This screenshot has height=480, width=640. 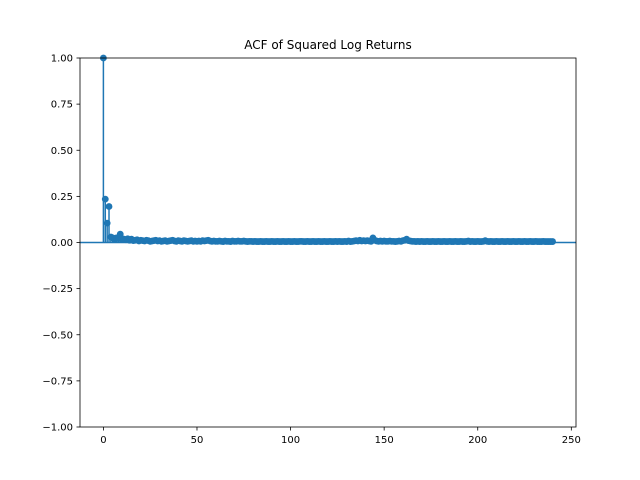 What do you see at coordinates (62, 105) in the screenshot?
I see `y-tick-label: 0.75` at bounding box center [62, 105].